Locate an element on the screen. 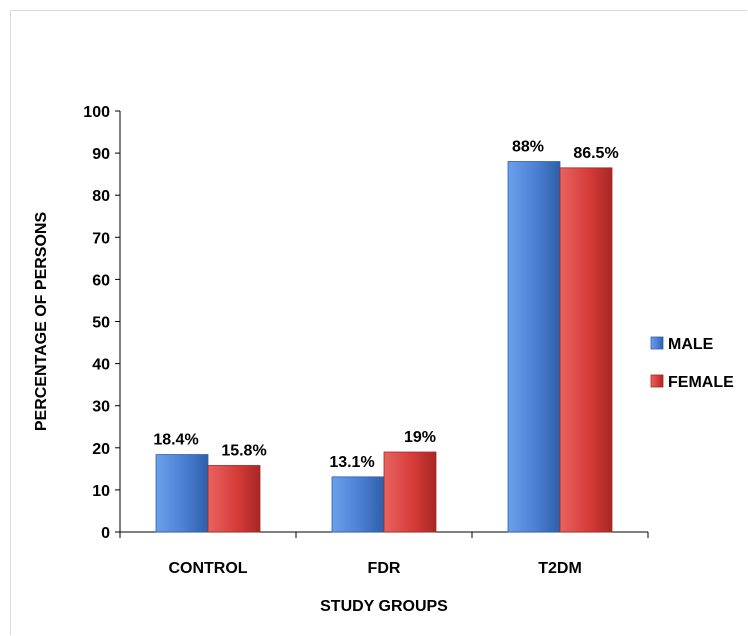  data-label-female-fdr: 19% is located at coordinates (420, 437).